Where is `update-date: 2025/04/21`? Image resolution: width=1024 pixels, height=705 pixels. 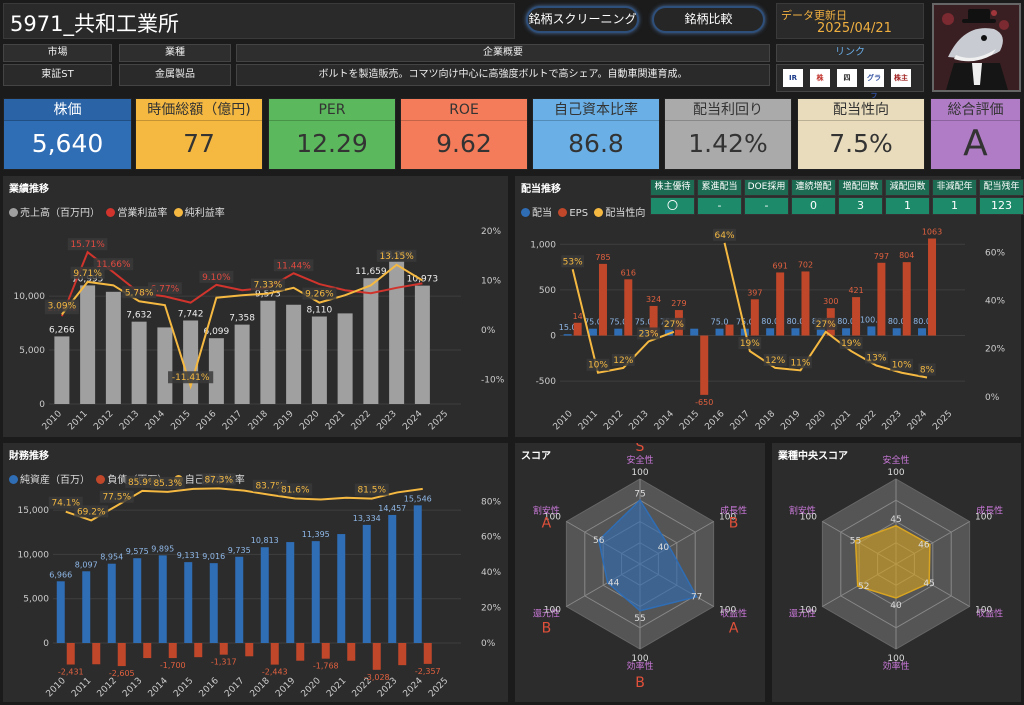
update-date: 2025/04/21 is located at coordinates (854, 28).